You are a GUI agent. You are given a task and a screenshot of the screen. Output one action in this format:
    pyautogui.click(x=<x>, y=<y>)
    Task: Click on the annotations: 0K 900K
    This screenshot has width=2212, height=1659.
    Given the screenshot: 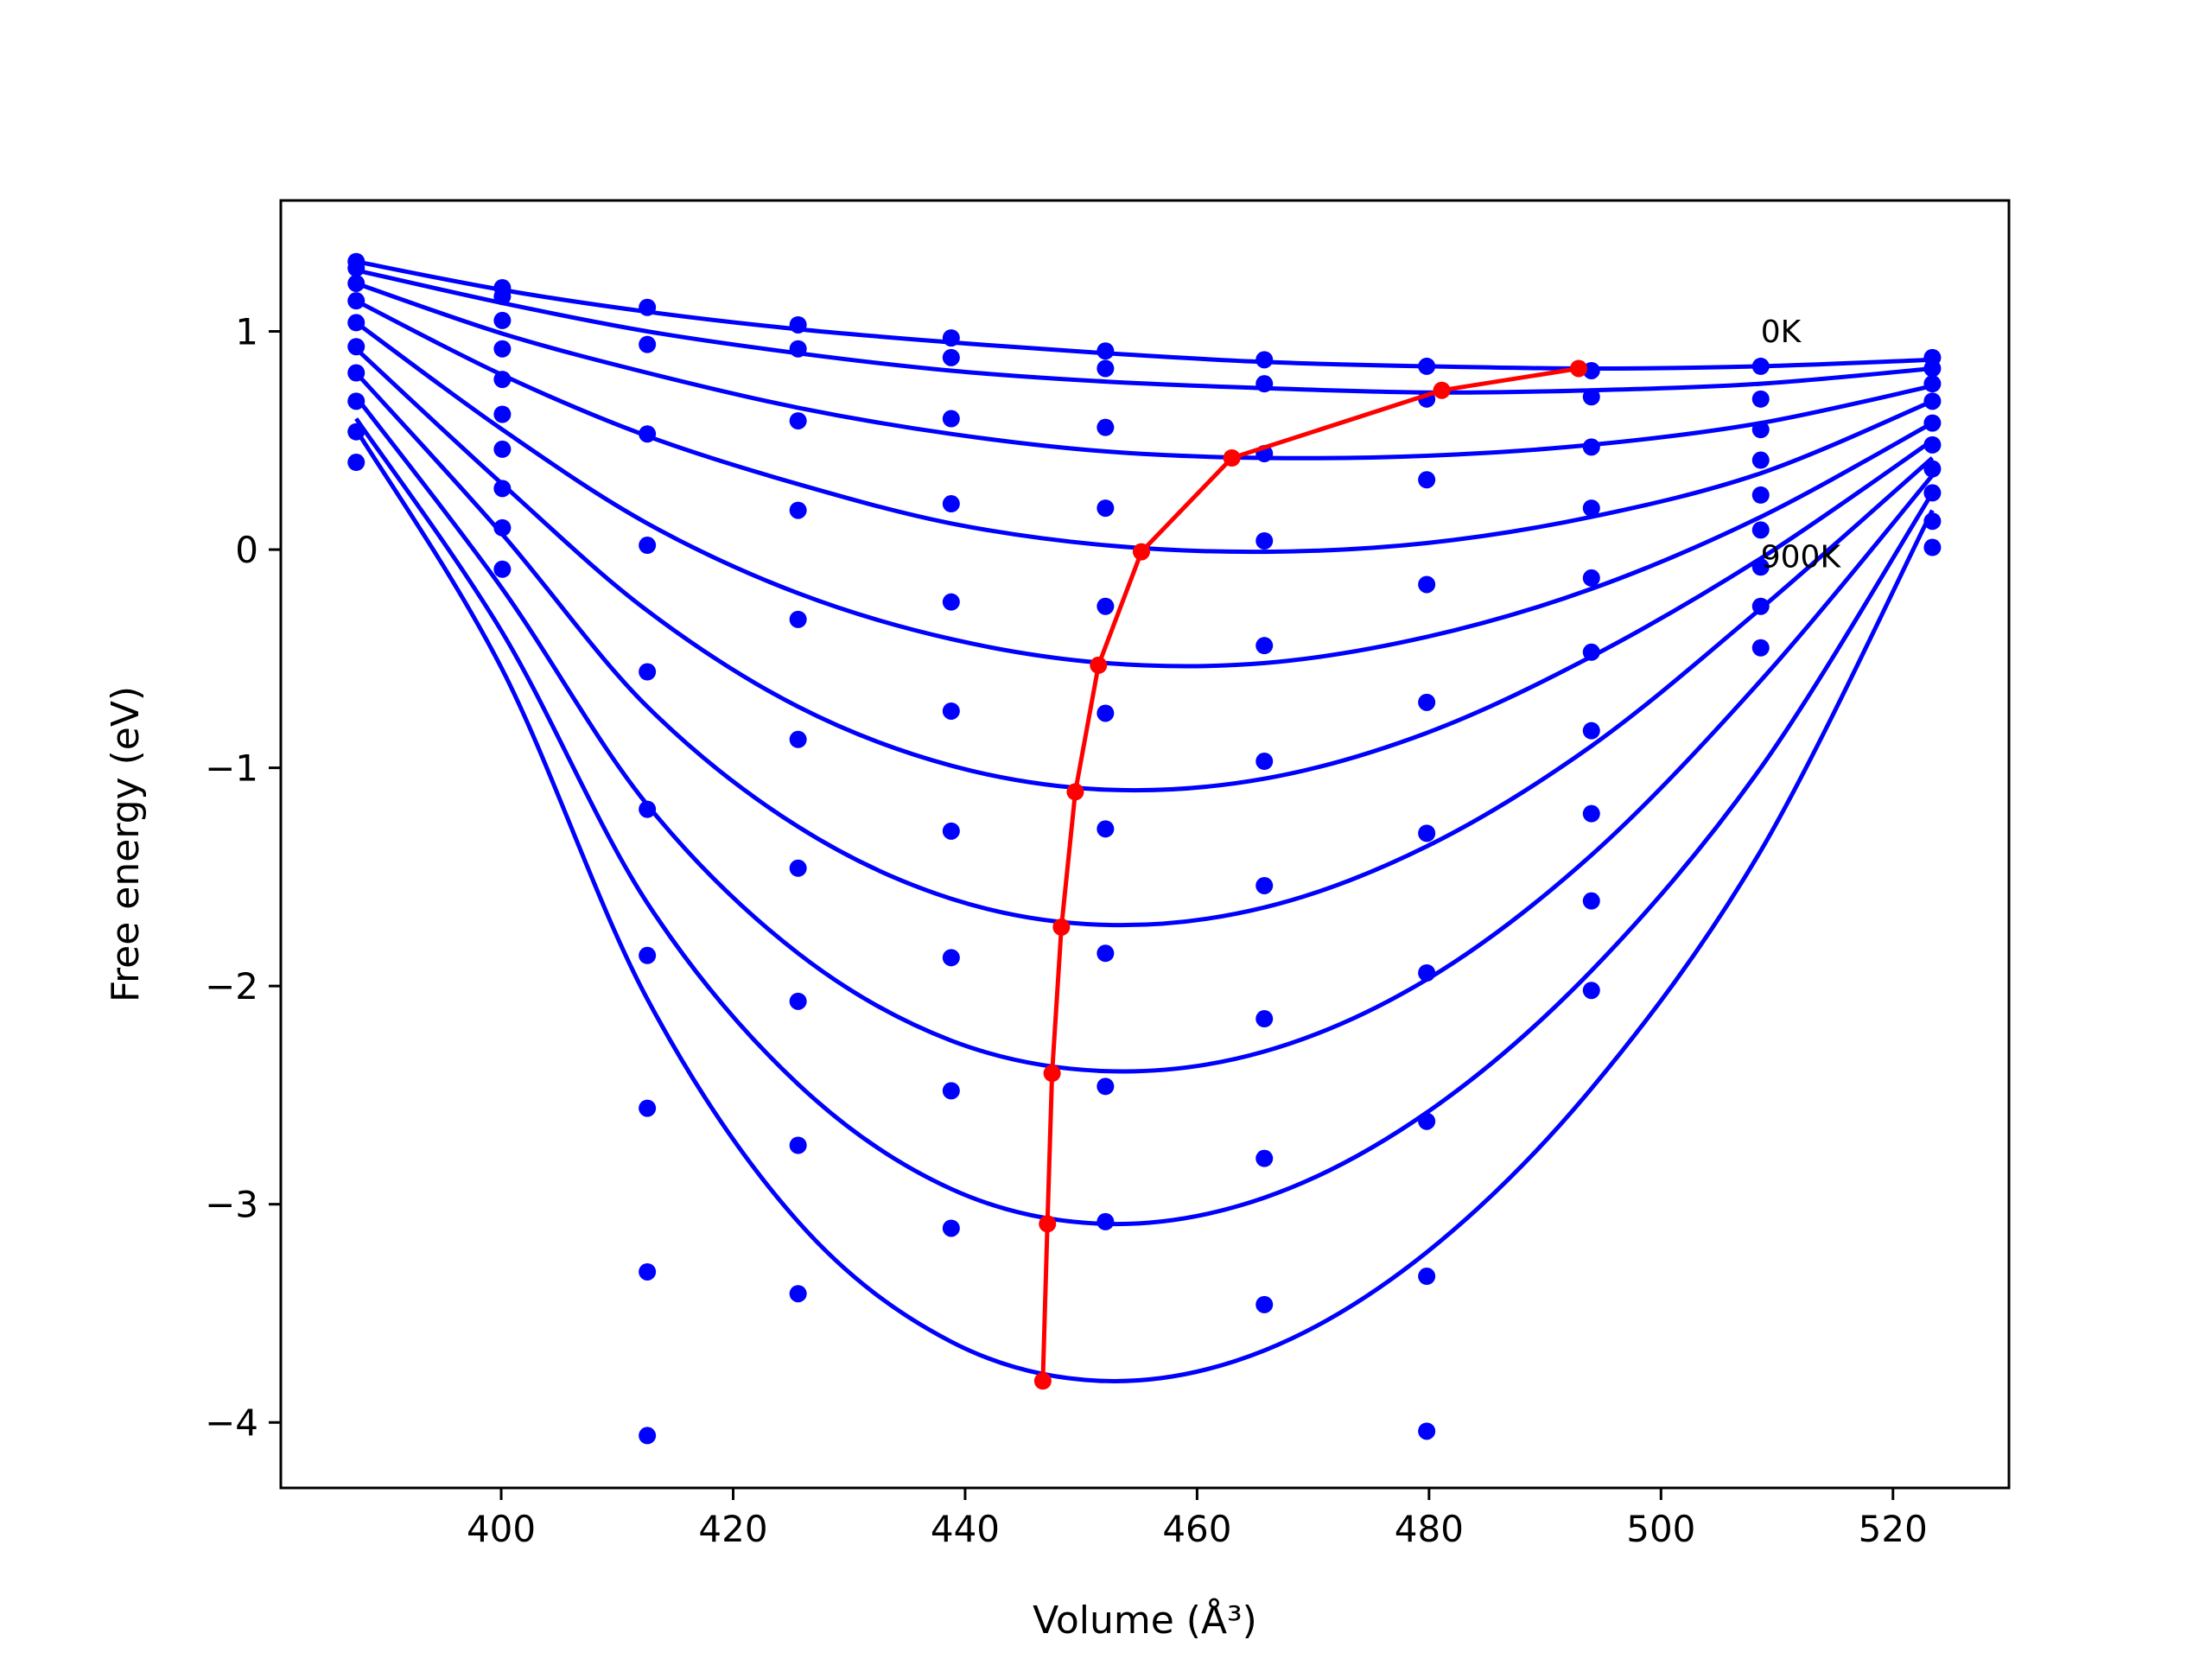 What is the action you would take?
    pyautogui.click(x=1801, y=445)
    